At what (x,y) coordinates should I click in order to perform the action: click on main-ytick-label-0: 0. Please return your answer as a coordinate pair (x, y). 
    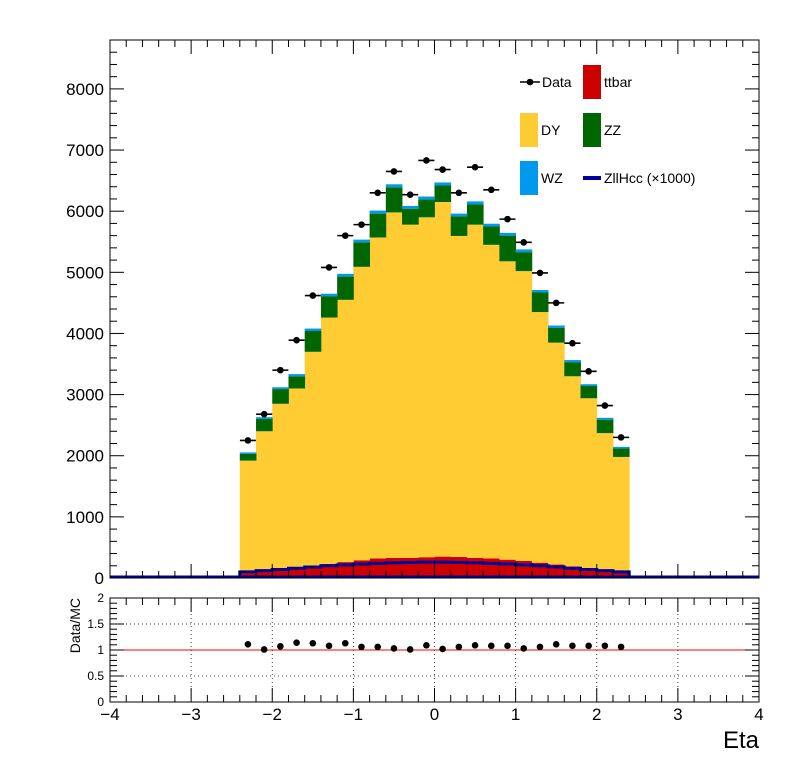
    Looking at the image, I should click on (99, 578).